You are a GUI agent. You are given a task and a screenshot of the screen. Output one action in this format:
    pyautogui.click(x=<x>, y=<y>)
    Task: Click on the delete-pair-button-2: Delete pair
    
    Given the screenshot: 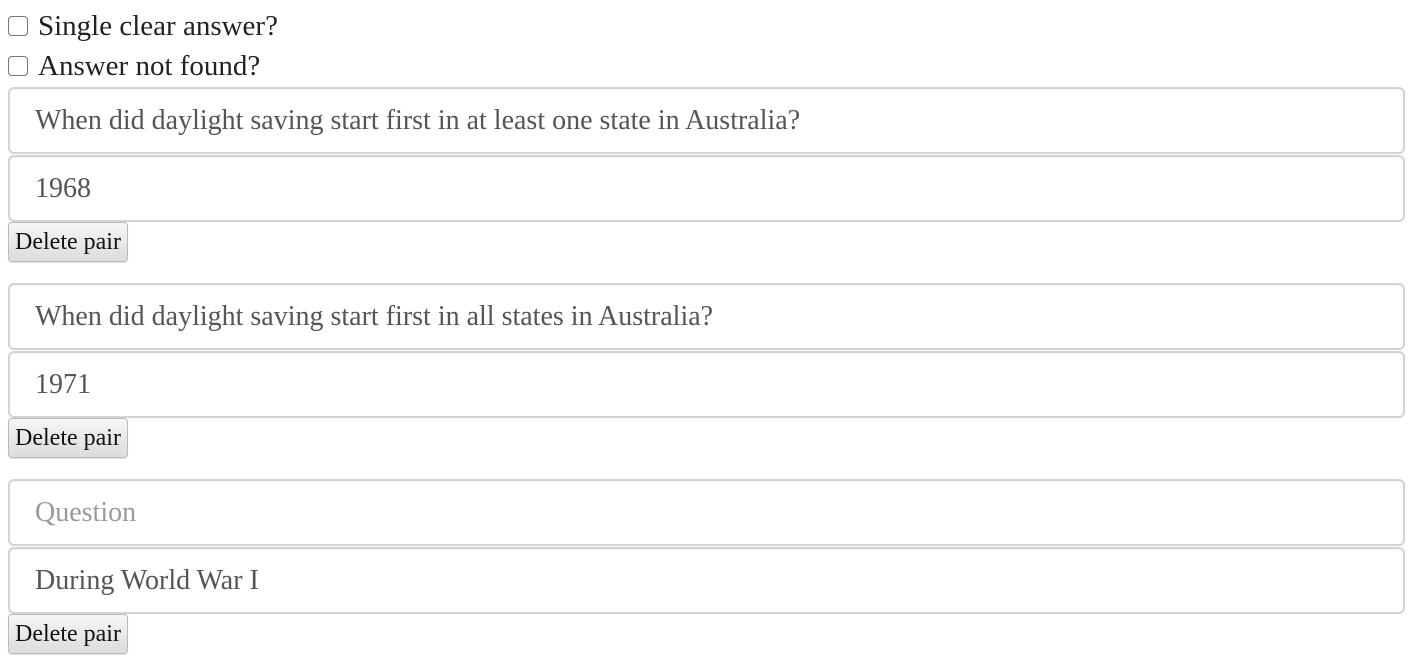 What is the action you would take?
    pyautogui.click(x=68, y=438)
    